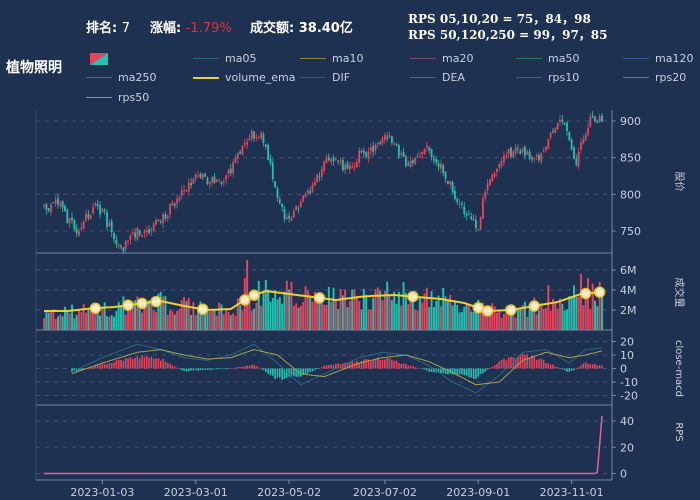 The image size is (700, 500). I want to click on legend-item-ma50: ma50, so click(547, 58).